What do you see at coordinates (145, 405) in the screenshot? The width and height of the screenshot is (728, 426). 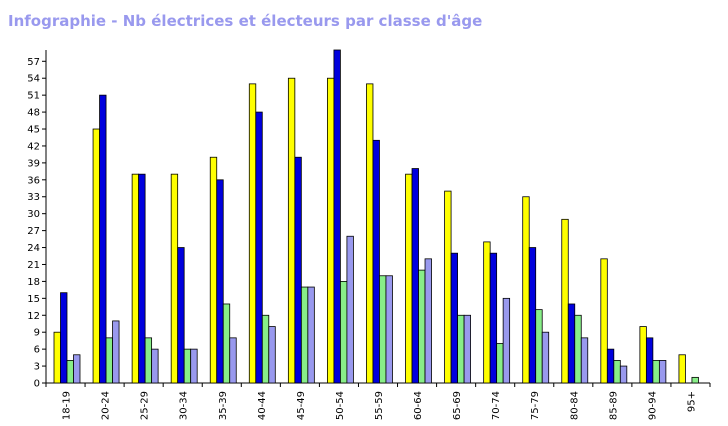 I see `x-tick-label: 25-29` at bounding box center [145, 405].